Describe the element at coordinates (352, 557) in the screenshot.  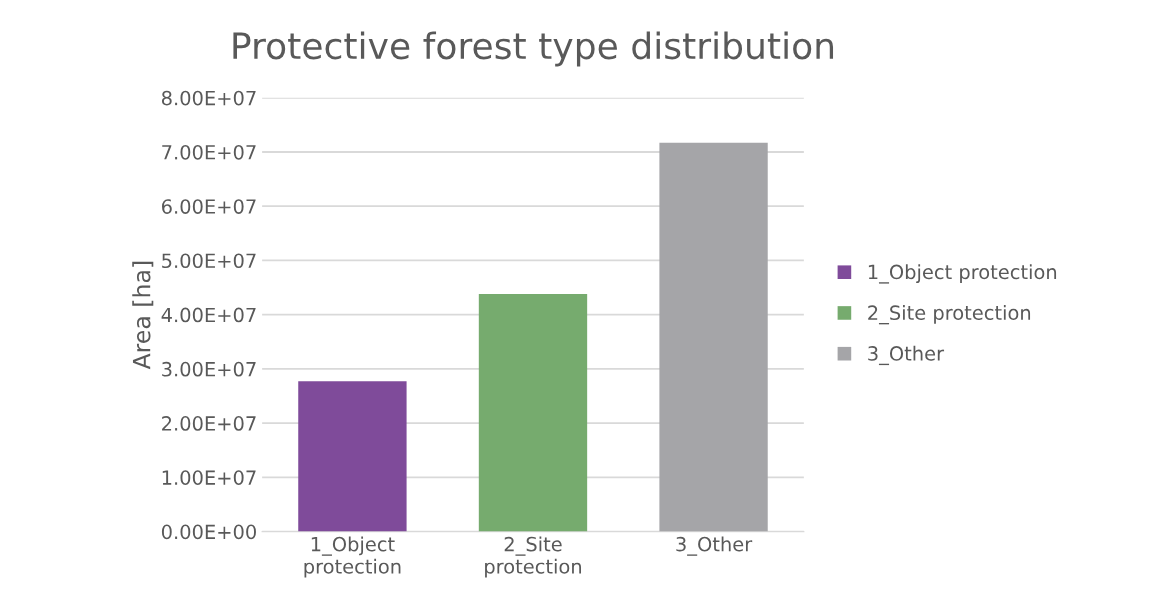
I see `x-tick-label: 1_Object protection` at that location.